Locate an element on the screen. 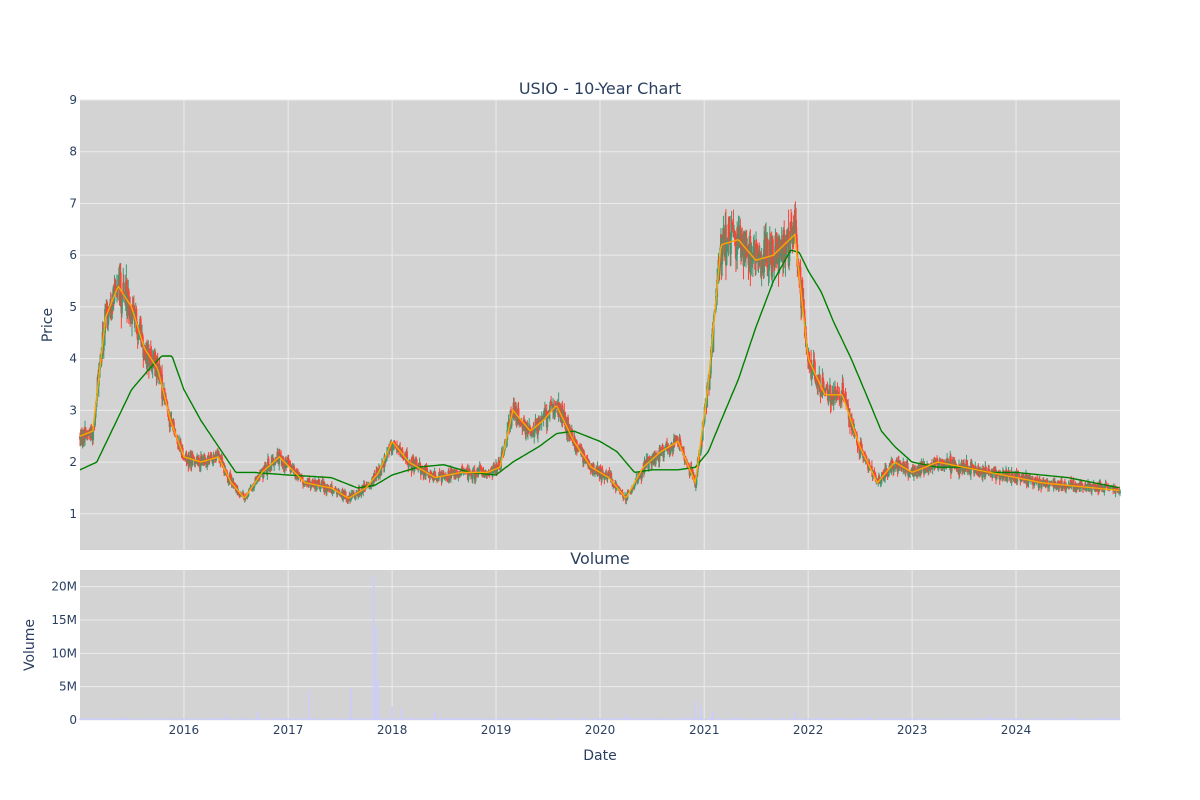 This screenshot has width=1200, height=800. date-tick-label: 2017 is located at coordinates (288, 730).